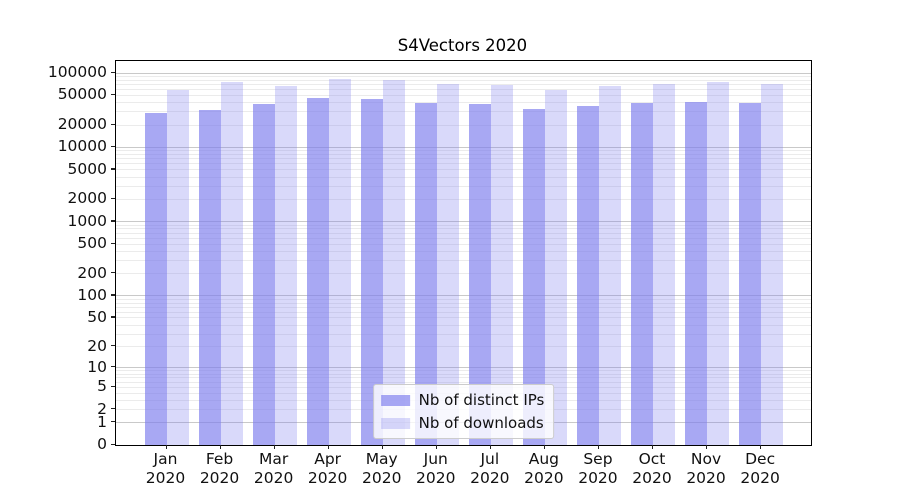 This screenshot has height=500, width=900. What do you see at coordinates (327, 468) in the screenshot?
I see `x-tick-label: Apr 2020` at bounding box center [327, 468].